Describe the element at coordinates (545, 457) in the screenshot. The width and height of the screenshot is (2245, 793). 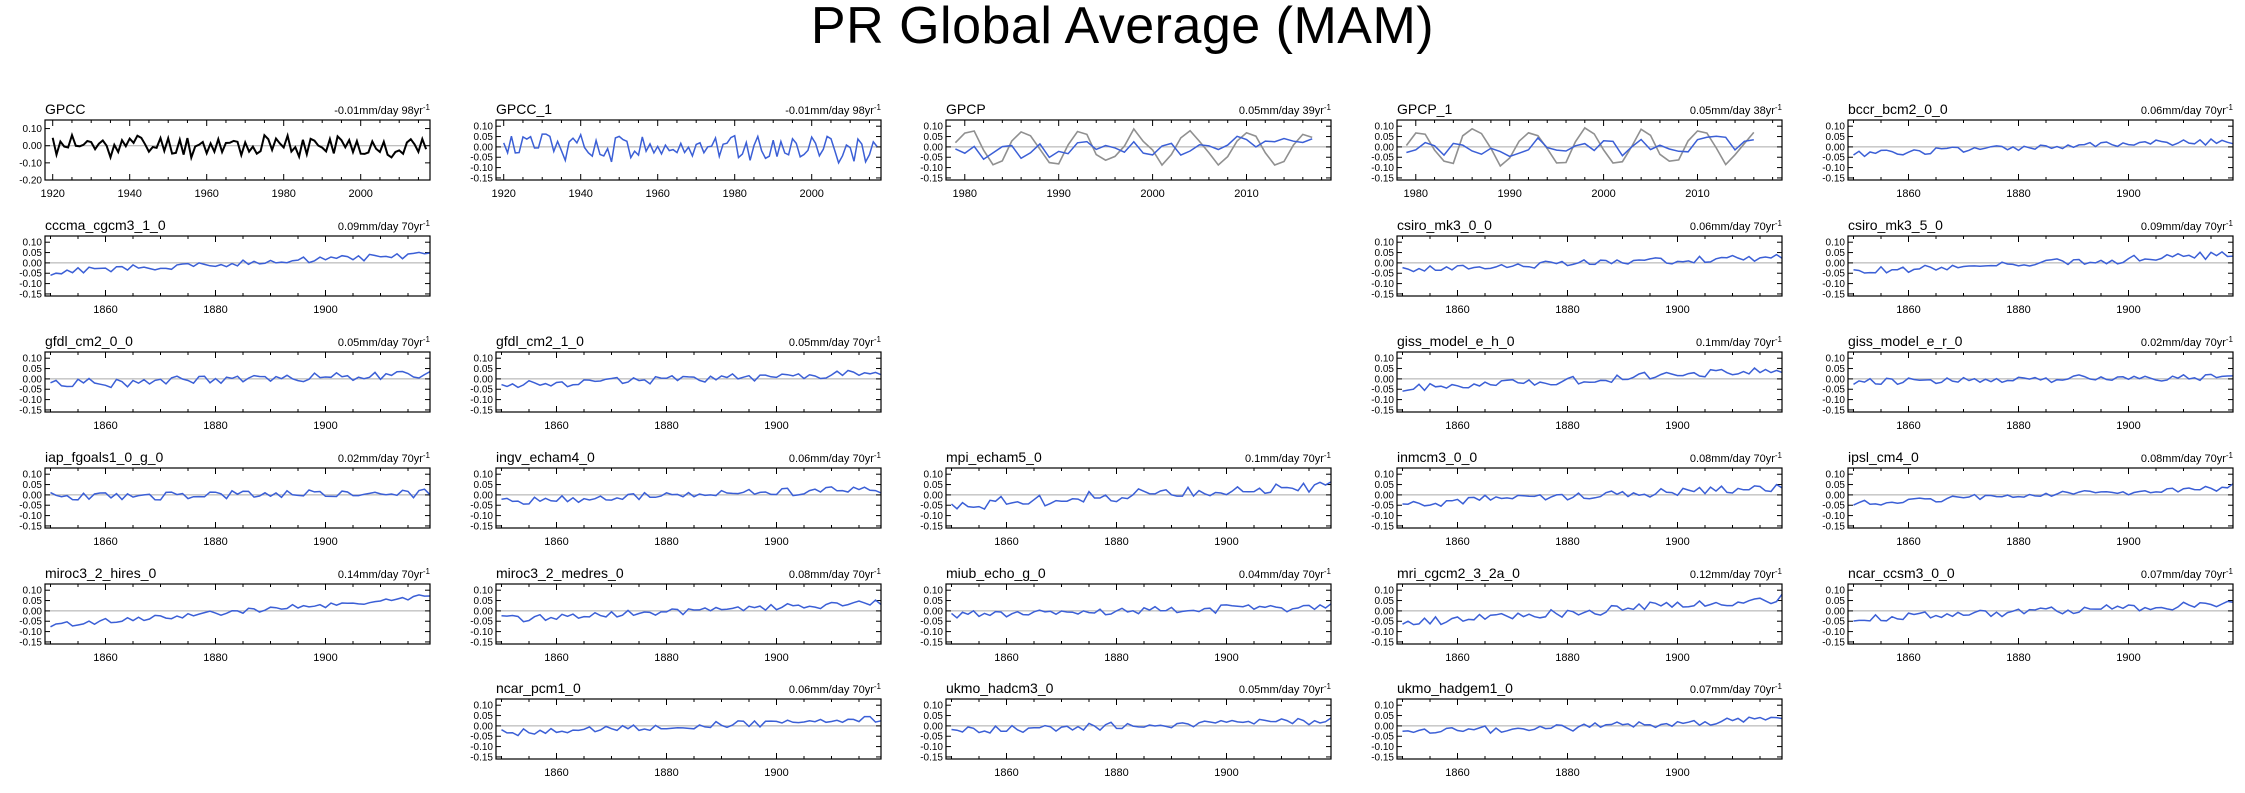
I see `panel-title: ingv_echam4_0` at that location.